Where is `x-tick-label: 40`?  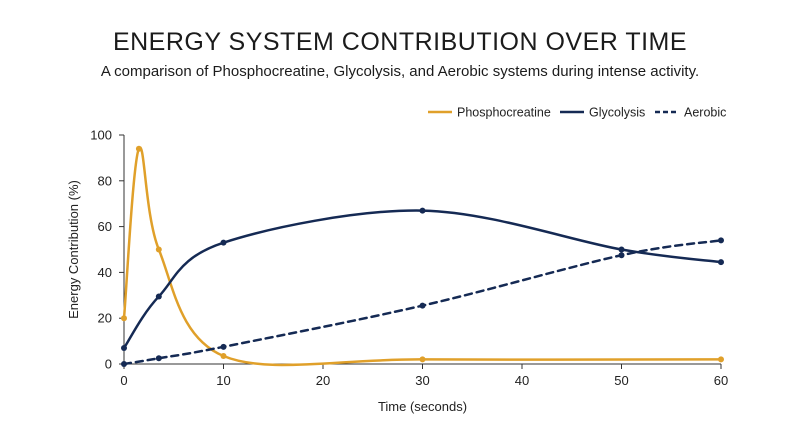 x-tick-label: 40 is located at coordinates (522, 380).